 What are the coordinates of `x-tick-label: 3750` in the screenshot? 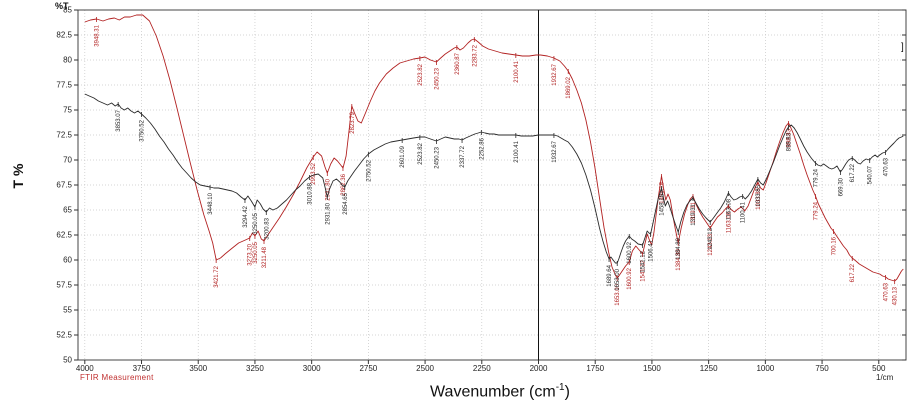 It's located at (142, 368).